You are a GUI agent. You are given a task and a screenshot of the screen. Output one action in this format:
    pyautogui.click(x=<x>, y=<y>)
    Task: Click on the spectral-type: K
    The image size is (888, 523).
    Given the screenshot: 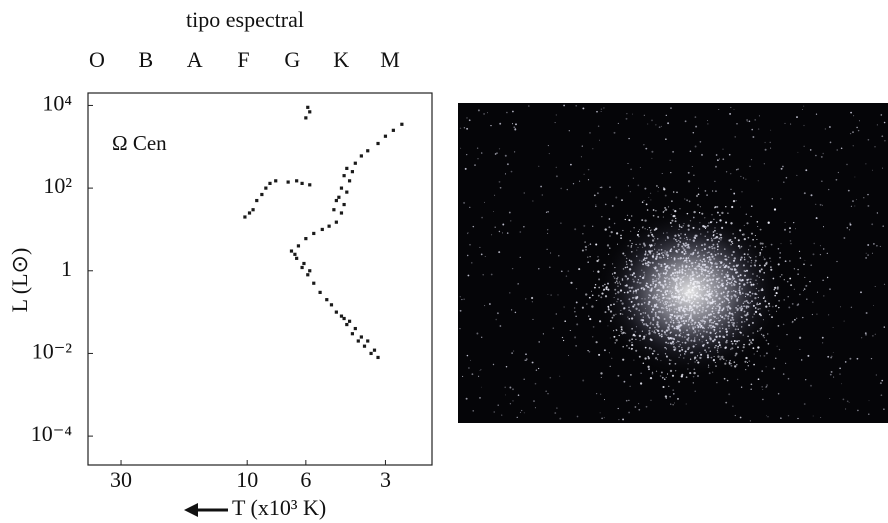 What is the action you would take?
    pyautogui.click(x=341, y=59)
    